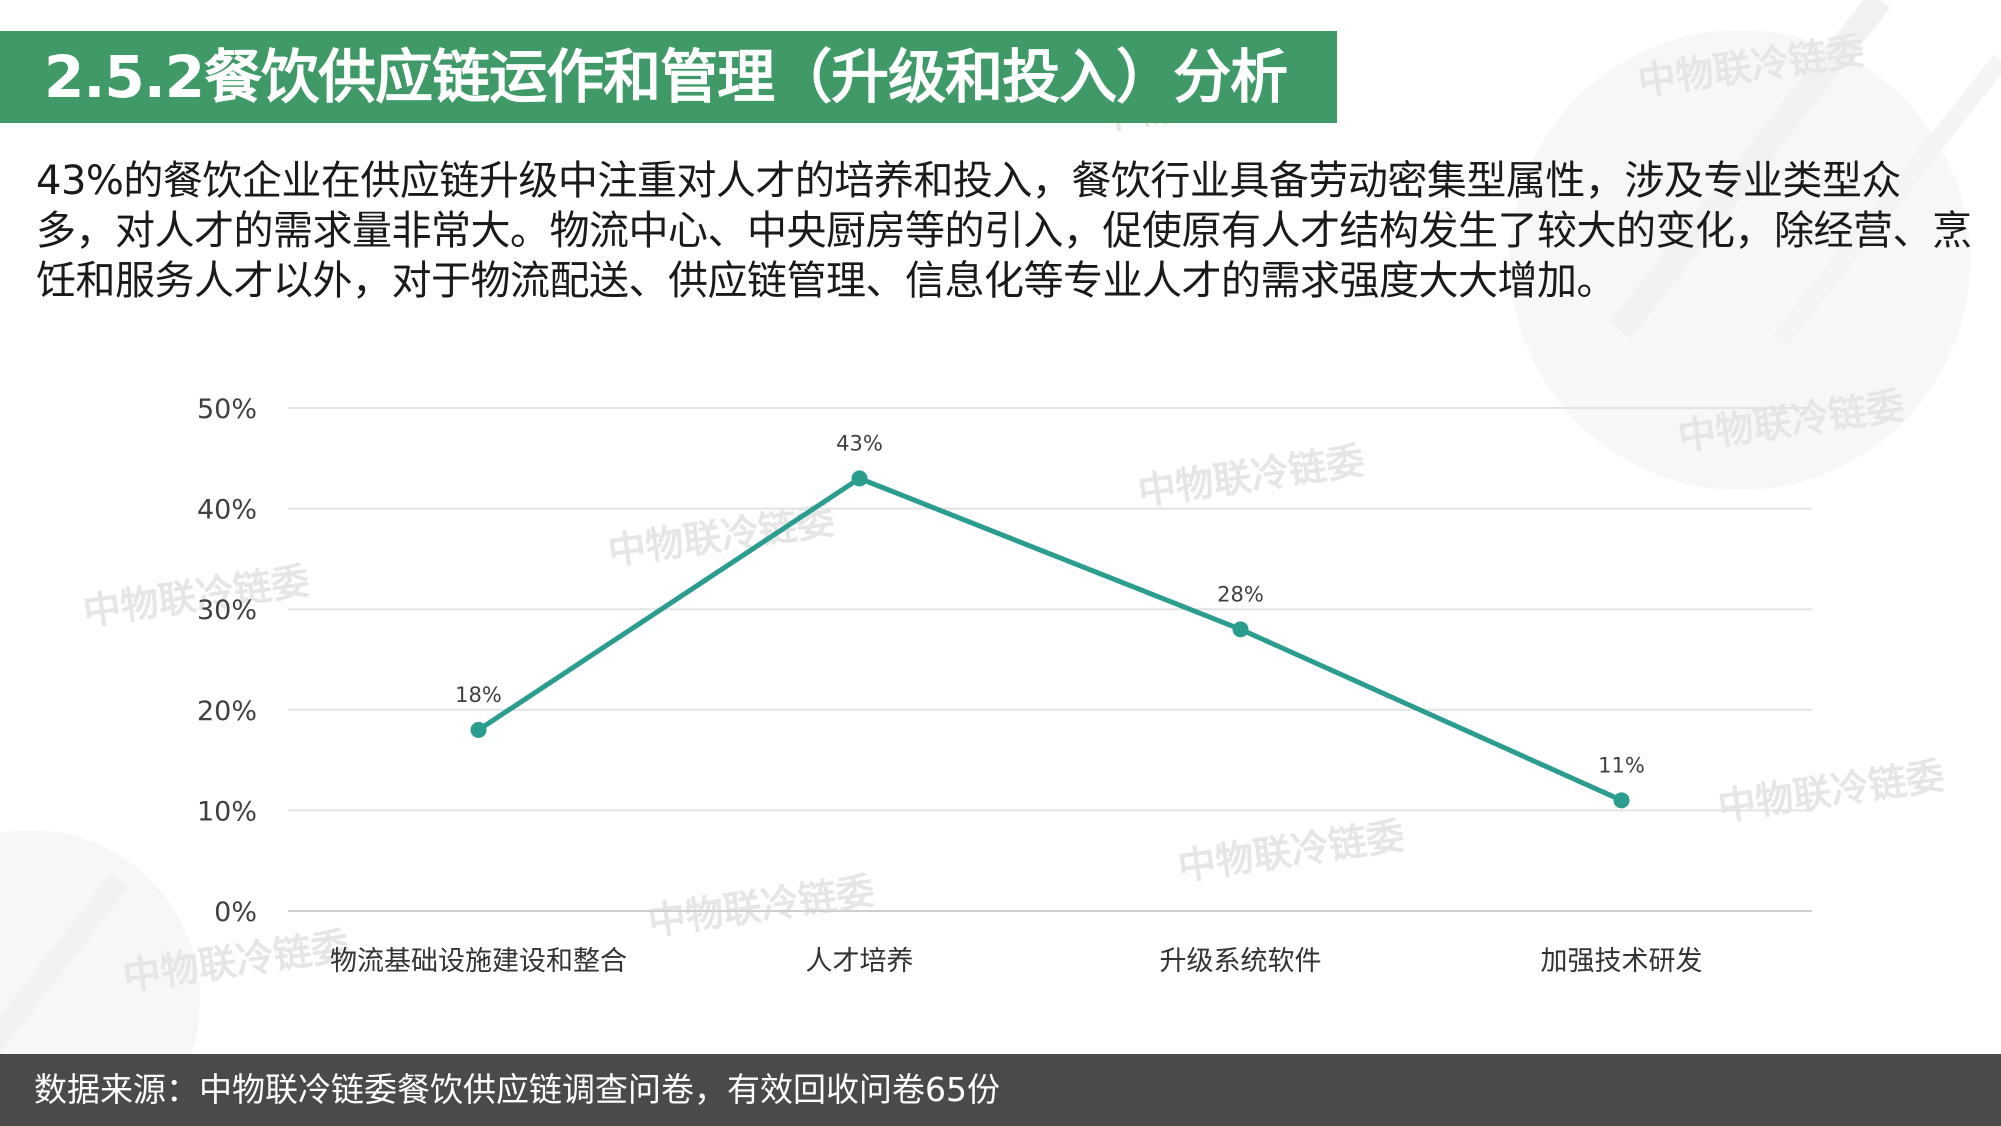 This screenshot has height=1126, width=2001. Describe the element at coordinates (859, 443) in the screenshot. I see `data-label: 43%` at that location.